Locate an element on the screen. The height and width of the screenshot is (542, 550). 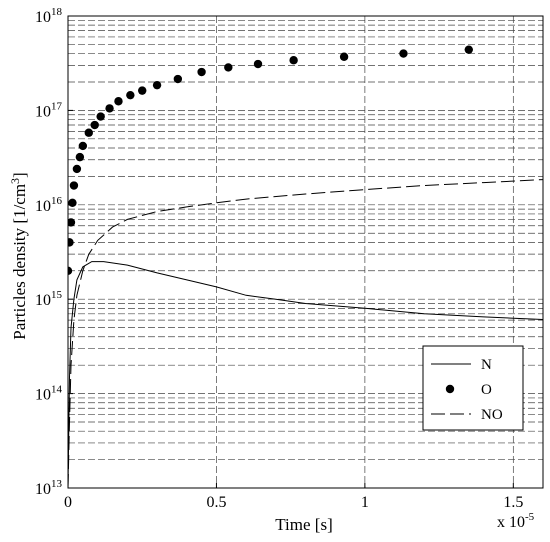
x-axis-label: Time [s] is located at coordinates (303, 524).